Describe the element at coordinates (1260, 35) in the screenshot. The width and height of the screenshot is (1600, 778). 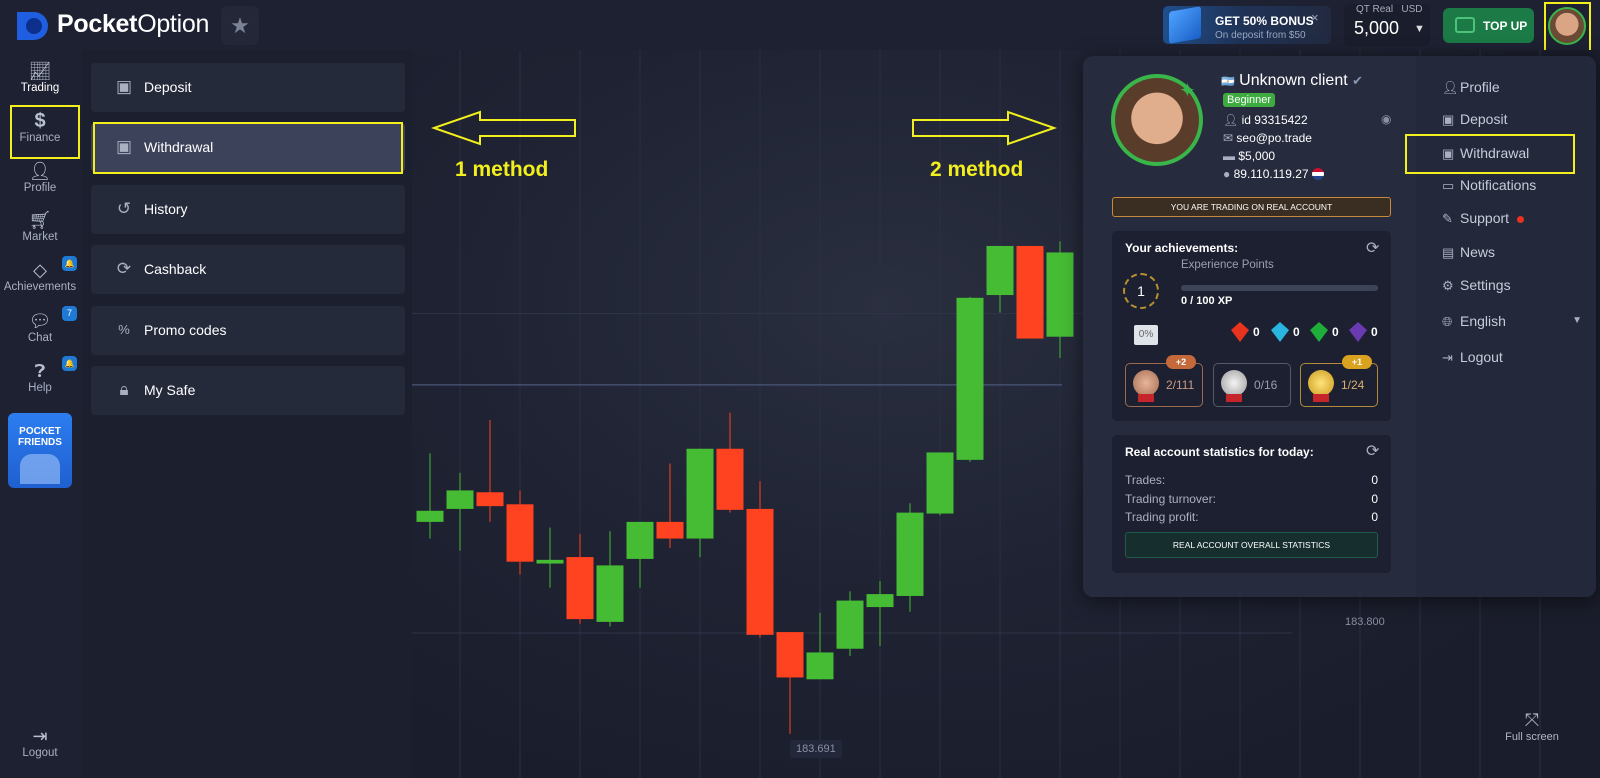
I see `bonus-subtitle: On deposit from $50` at that location.